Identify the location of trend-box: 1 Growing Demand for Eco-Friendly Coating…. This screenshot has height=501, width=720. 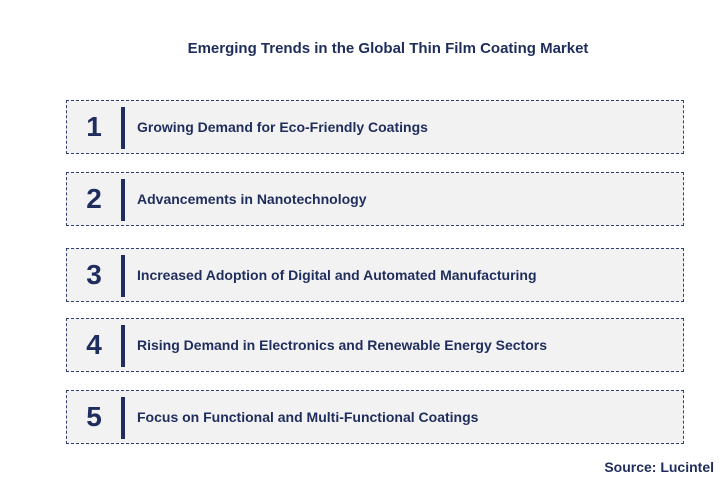
(375, 127).